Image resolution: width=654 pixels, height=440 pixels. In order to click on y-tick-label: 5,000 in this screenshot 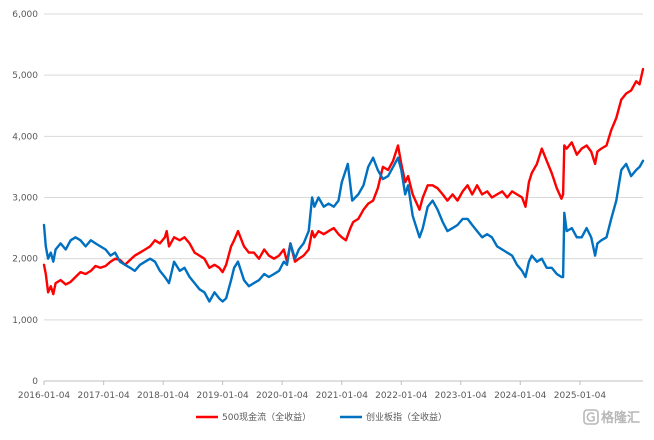, I will do `click(25, 76)`.